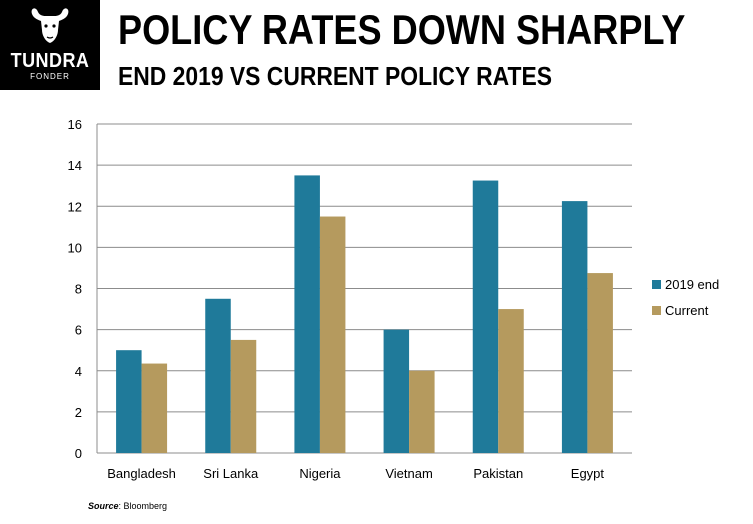  What do you see at coordinates (143, 506) in the screenshot?
I see `source-text: : Bloomberg` at bounding box center [143, 506].